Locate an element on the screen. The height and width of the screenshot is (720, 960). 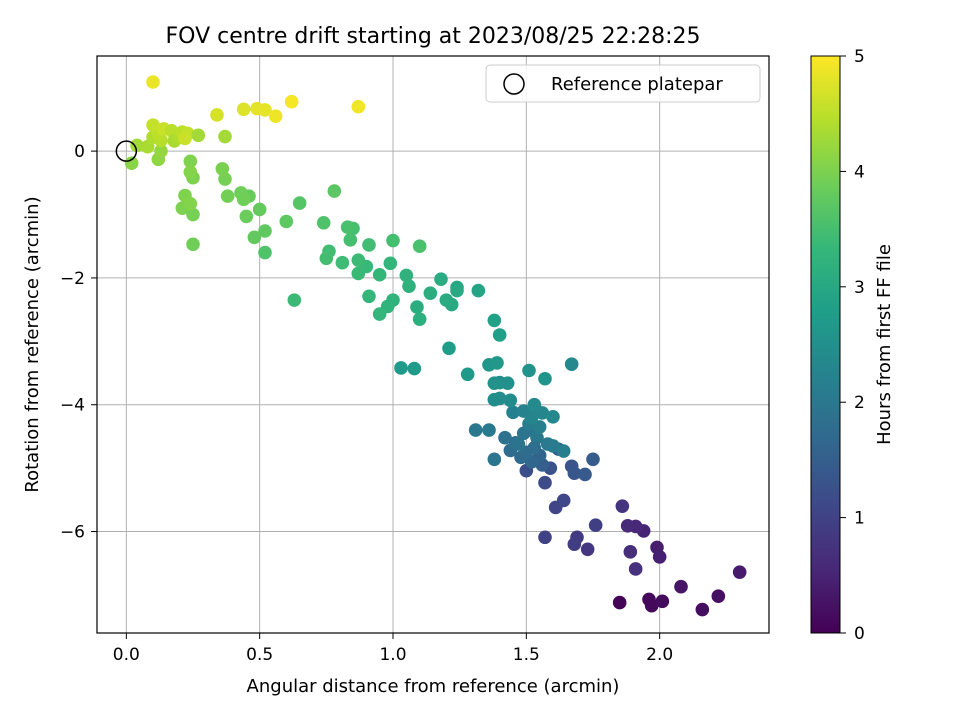
colorbar-tick-label: 0 is located at coordinates (859, 634).